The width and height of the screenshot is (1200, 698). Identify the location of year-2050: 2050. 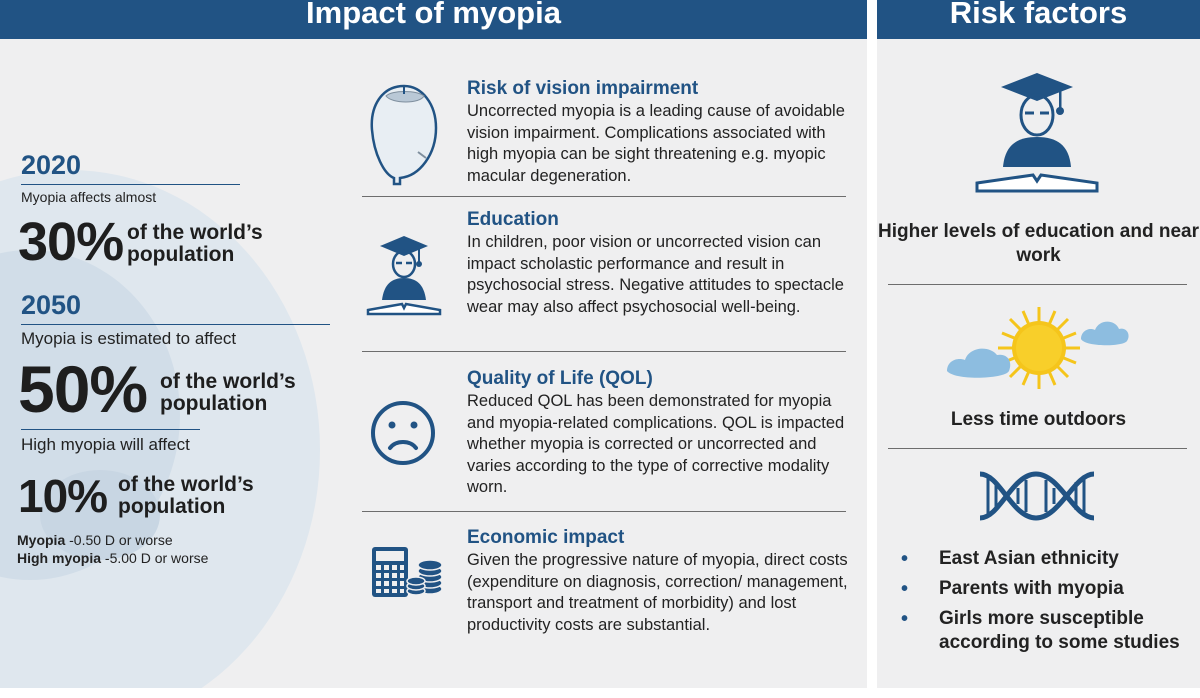
(51, 305).